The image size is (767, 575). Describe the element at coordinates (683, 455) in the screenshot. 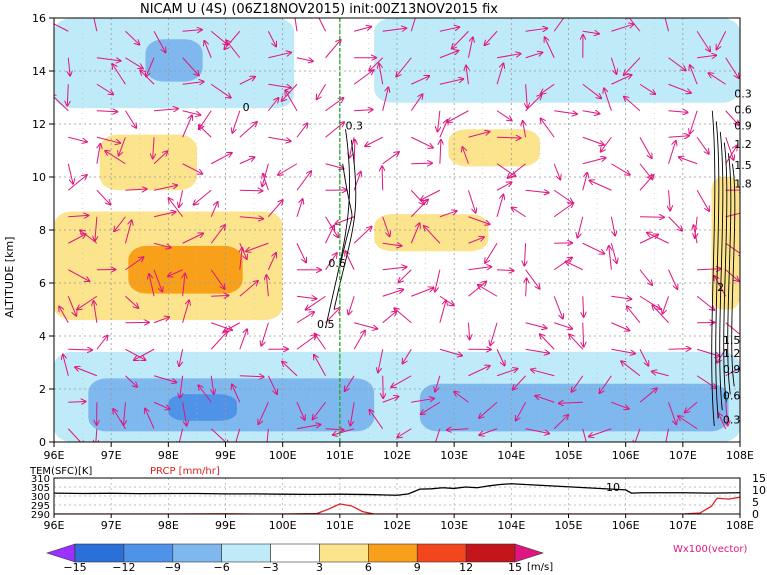

I see `x-tick-label-11: 107E` at that location.